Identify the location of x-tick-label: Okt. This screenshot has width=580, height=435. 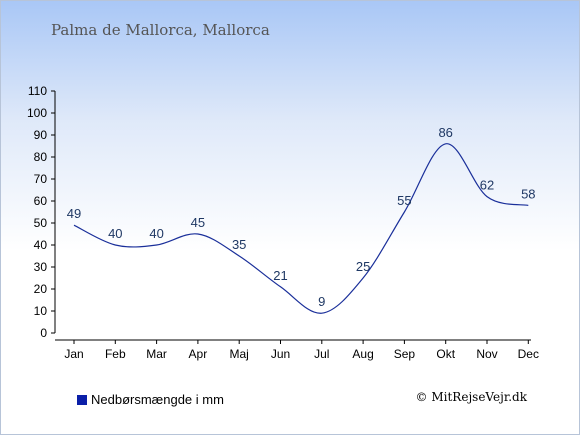
(445, 354).